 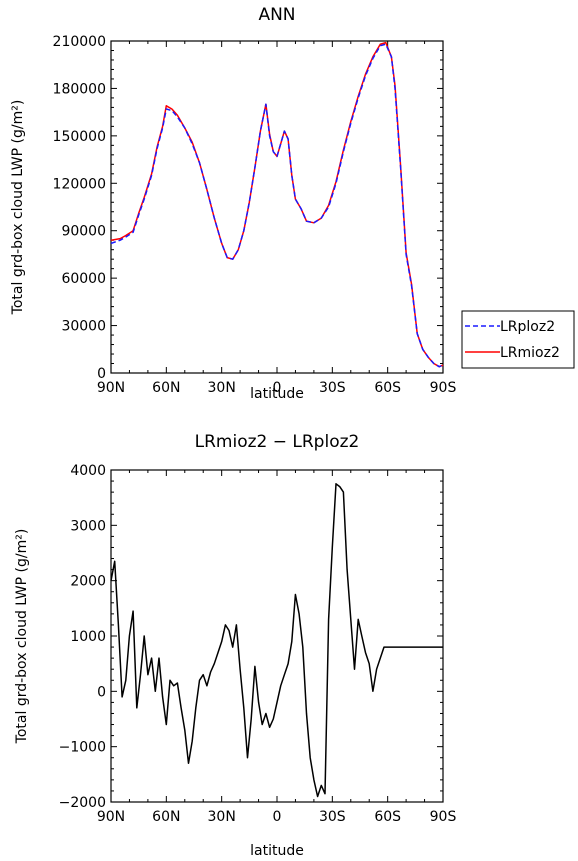 What do you see at coordinates (79, 137) in the screenshot?
I see `panel1-ytick-label: 150000` at bounding box center [79, 137].